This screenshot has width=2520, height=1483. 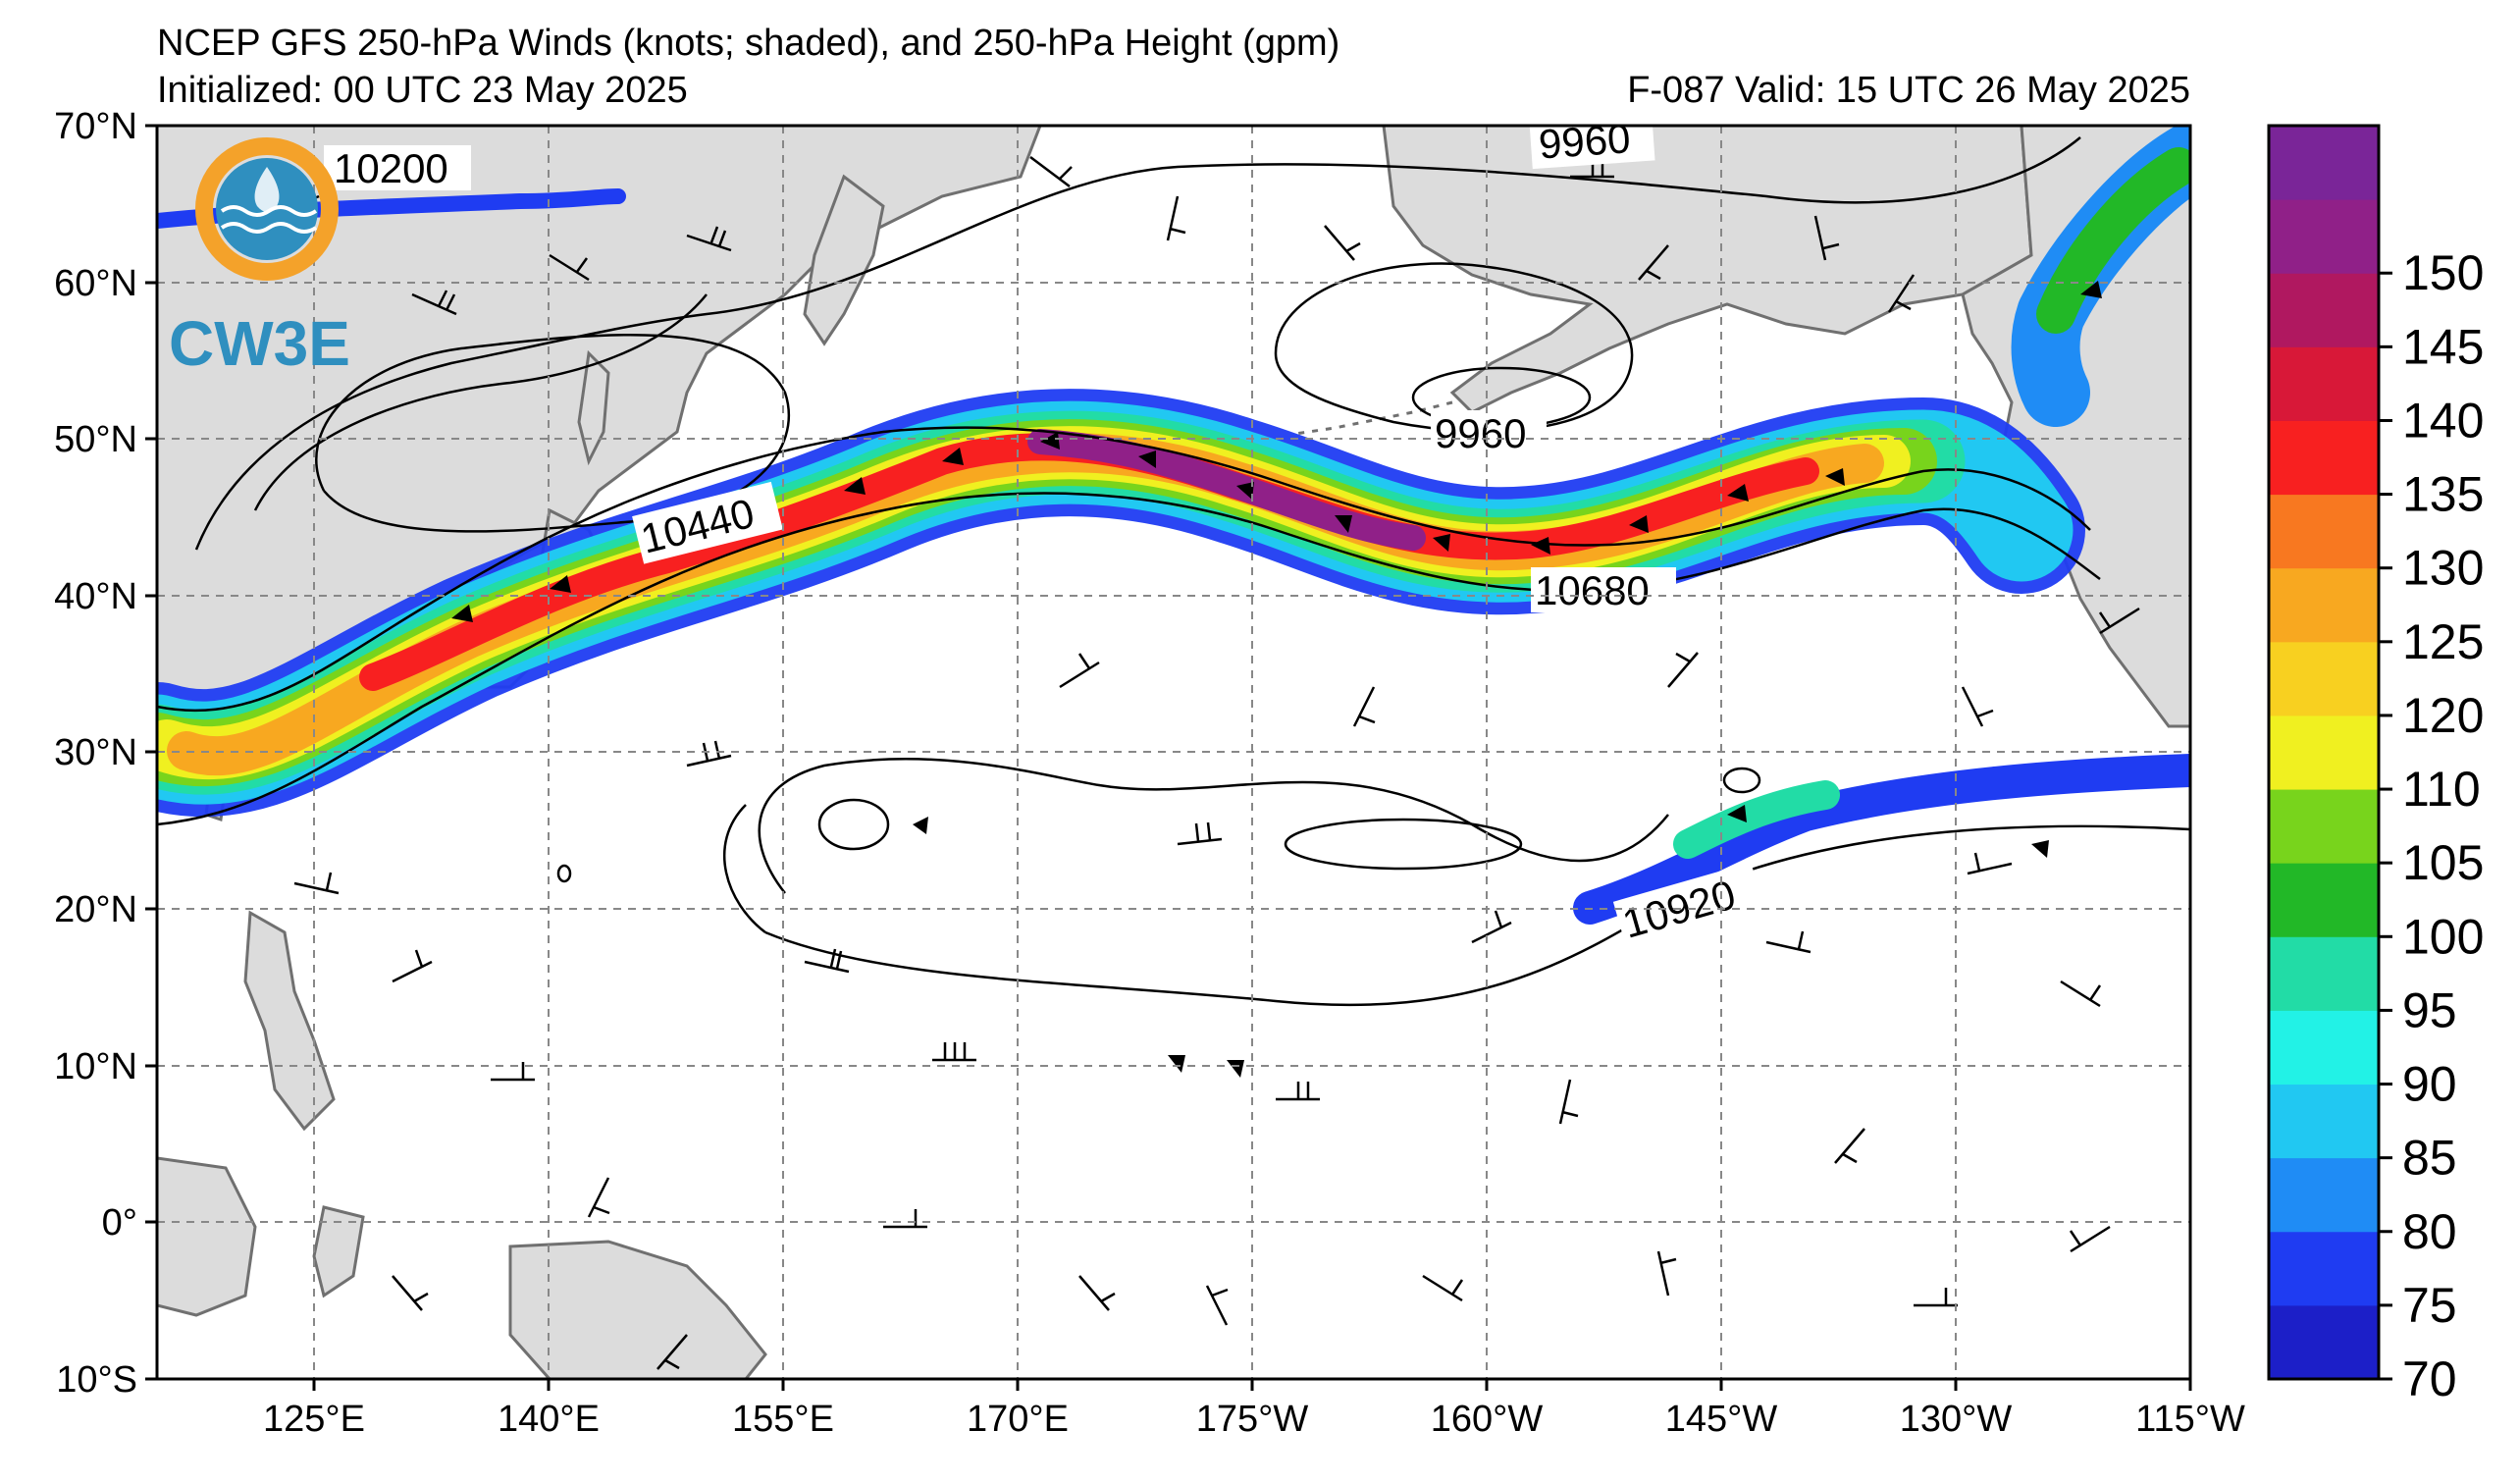 What do you see at coordinates (2429, 1378) in the screenshot?
I see `colorbar-label: 70` at bounding box center [2429, 1378].